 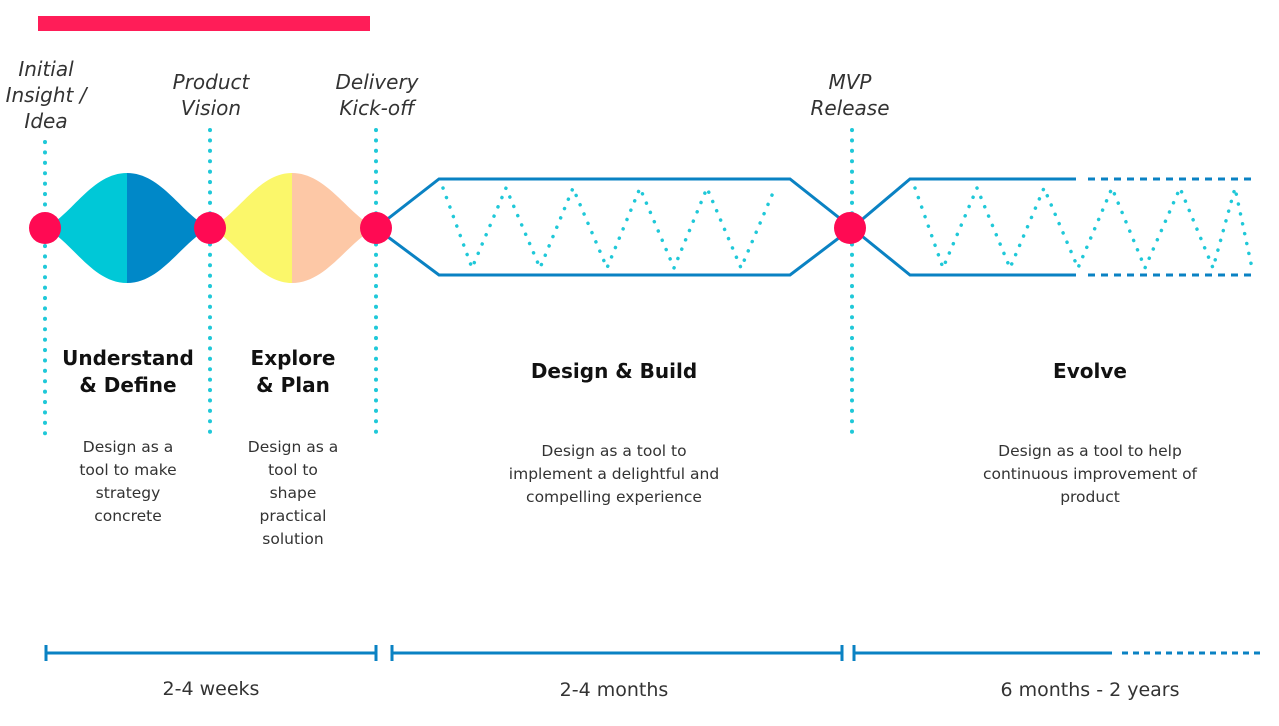 I want to click on duration-label-months: 2-4 months, so click(x=614, y=690).